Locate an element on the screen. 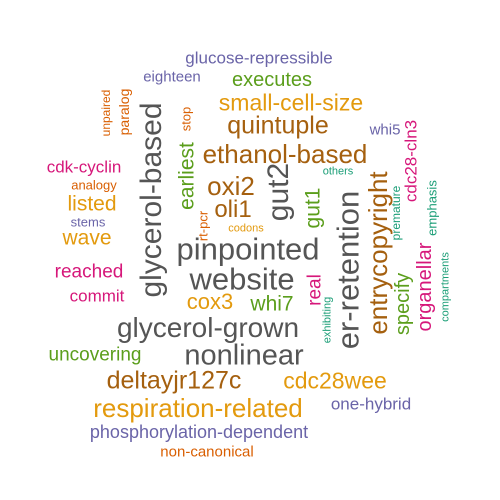 This screenshot has width=500, height=500. word-cox3: cox3 is located at coordinates (210, 301).